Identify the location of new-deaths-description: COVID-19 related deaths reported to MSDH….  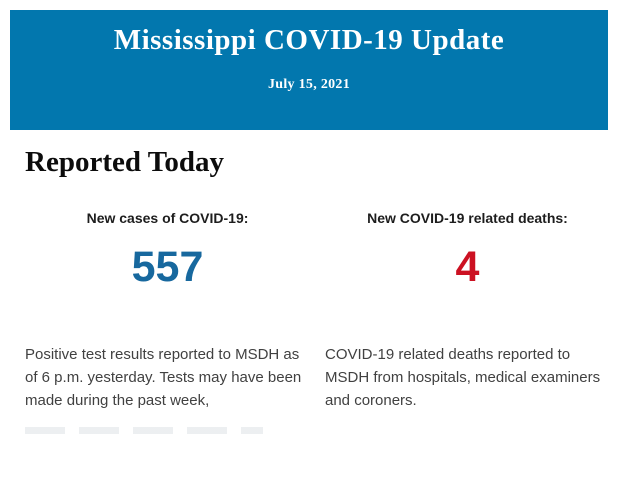
(463, 377).